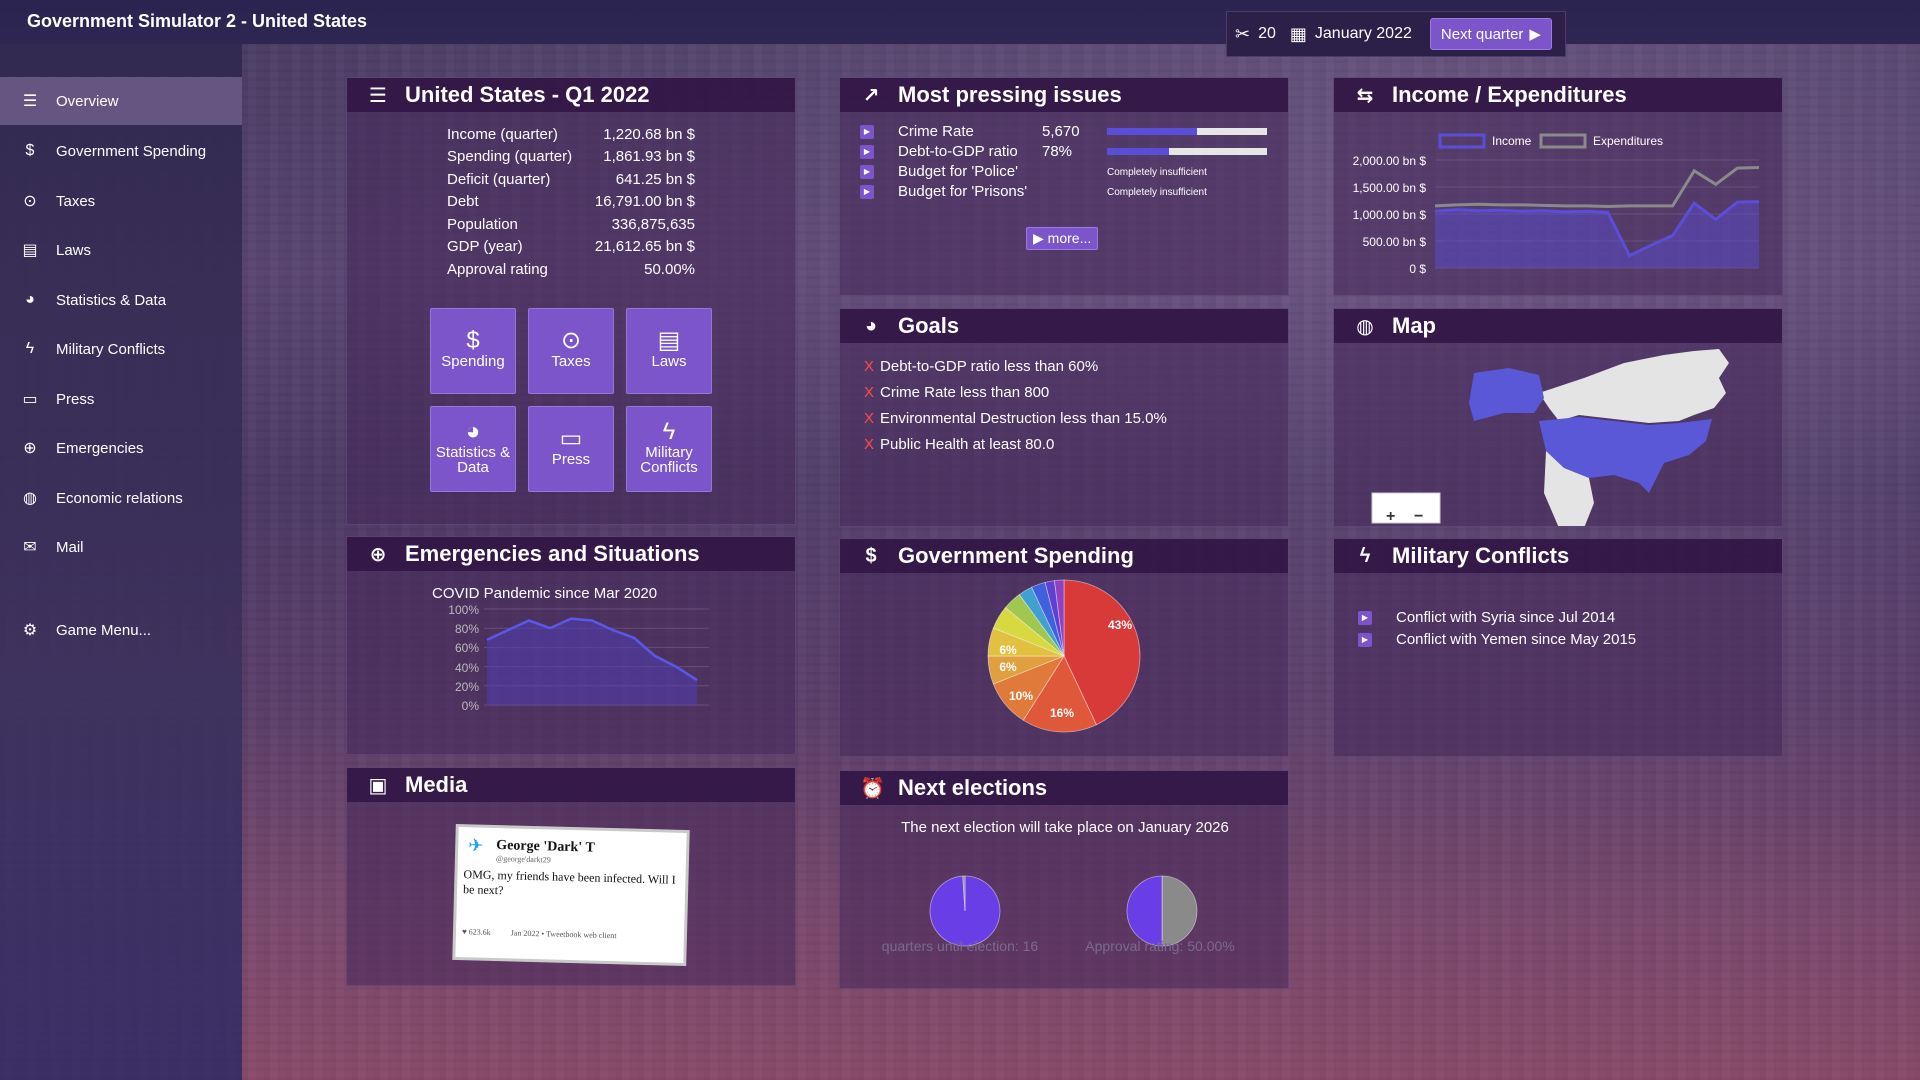 This screenshot has width=1920, height=1080. What do you see at coordinates (669, 269) in the screenshot?
I see `stat-value: 50.00%` at bounding box center [669, 269].